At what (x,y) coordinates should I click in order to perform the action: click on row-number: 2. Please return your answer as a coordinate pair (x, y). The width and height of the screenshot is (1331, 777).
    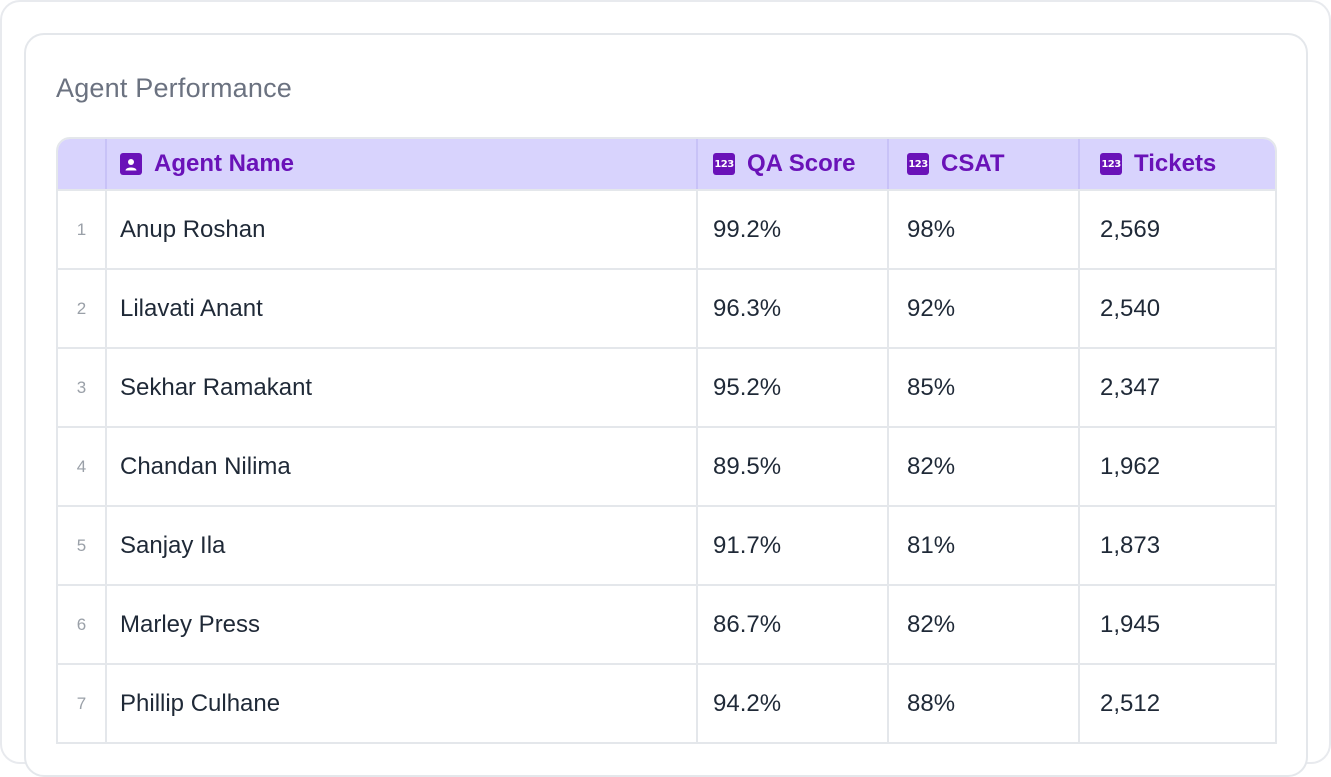
    Looking at the image, I should click on (81, 308).